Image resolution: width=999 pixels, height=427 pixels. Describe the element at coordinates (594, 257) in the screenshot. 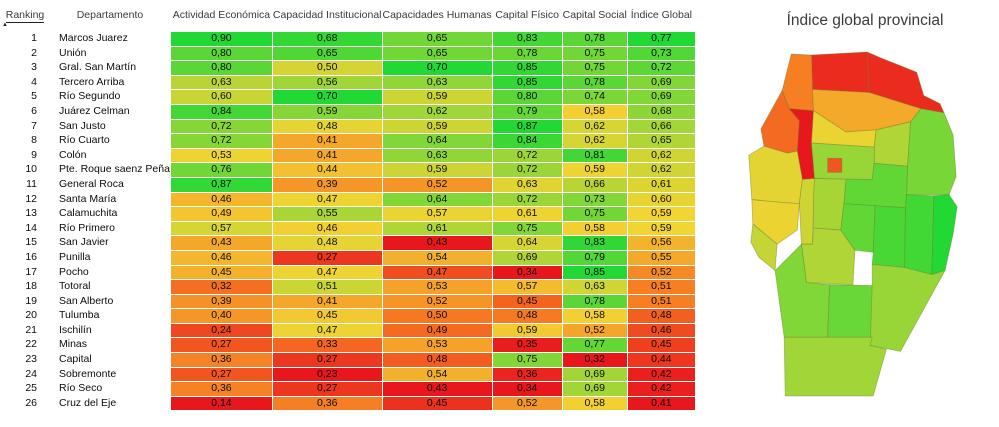

I see `cell-value: 0,79` at that location.